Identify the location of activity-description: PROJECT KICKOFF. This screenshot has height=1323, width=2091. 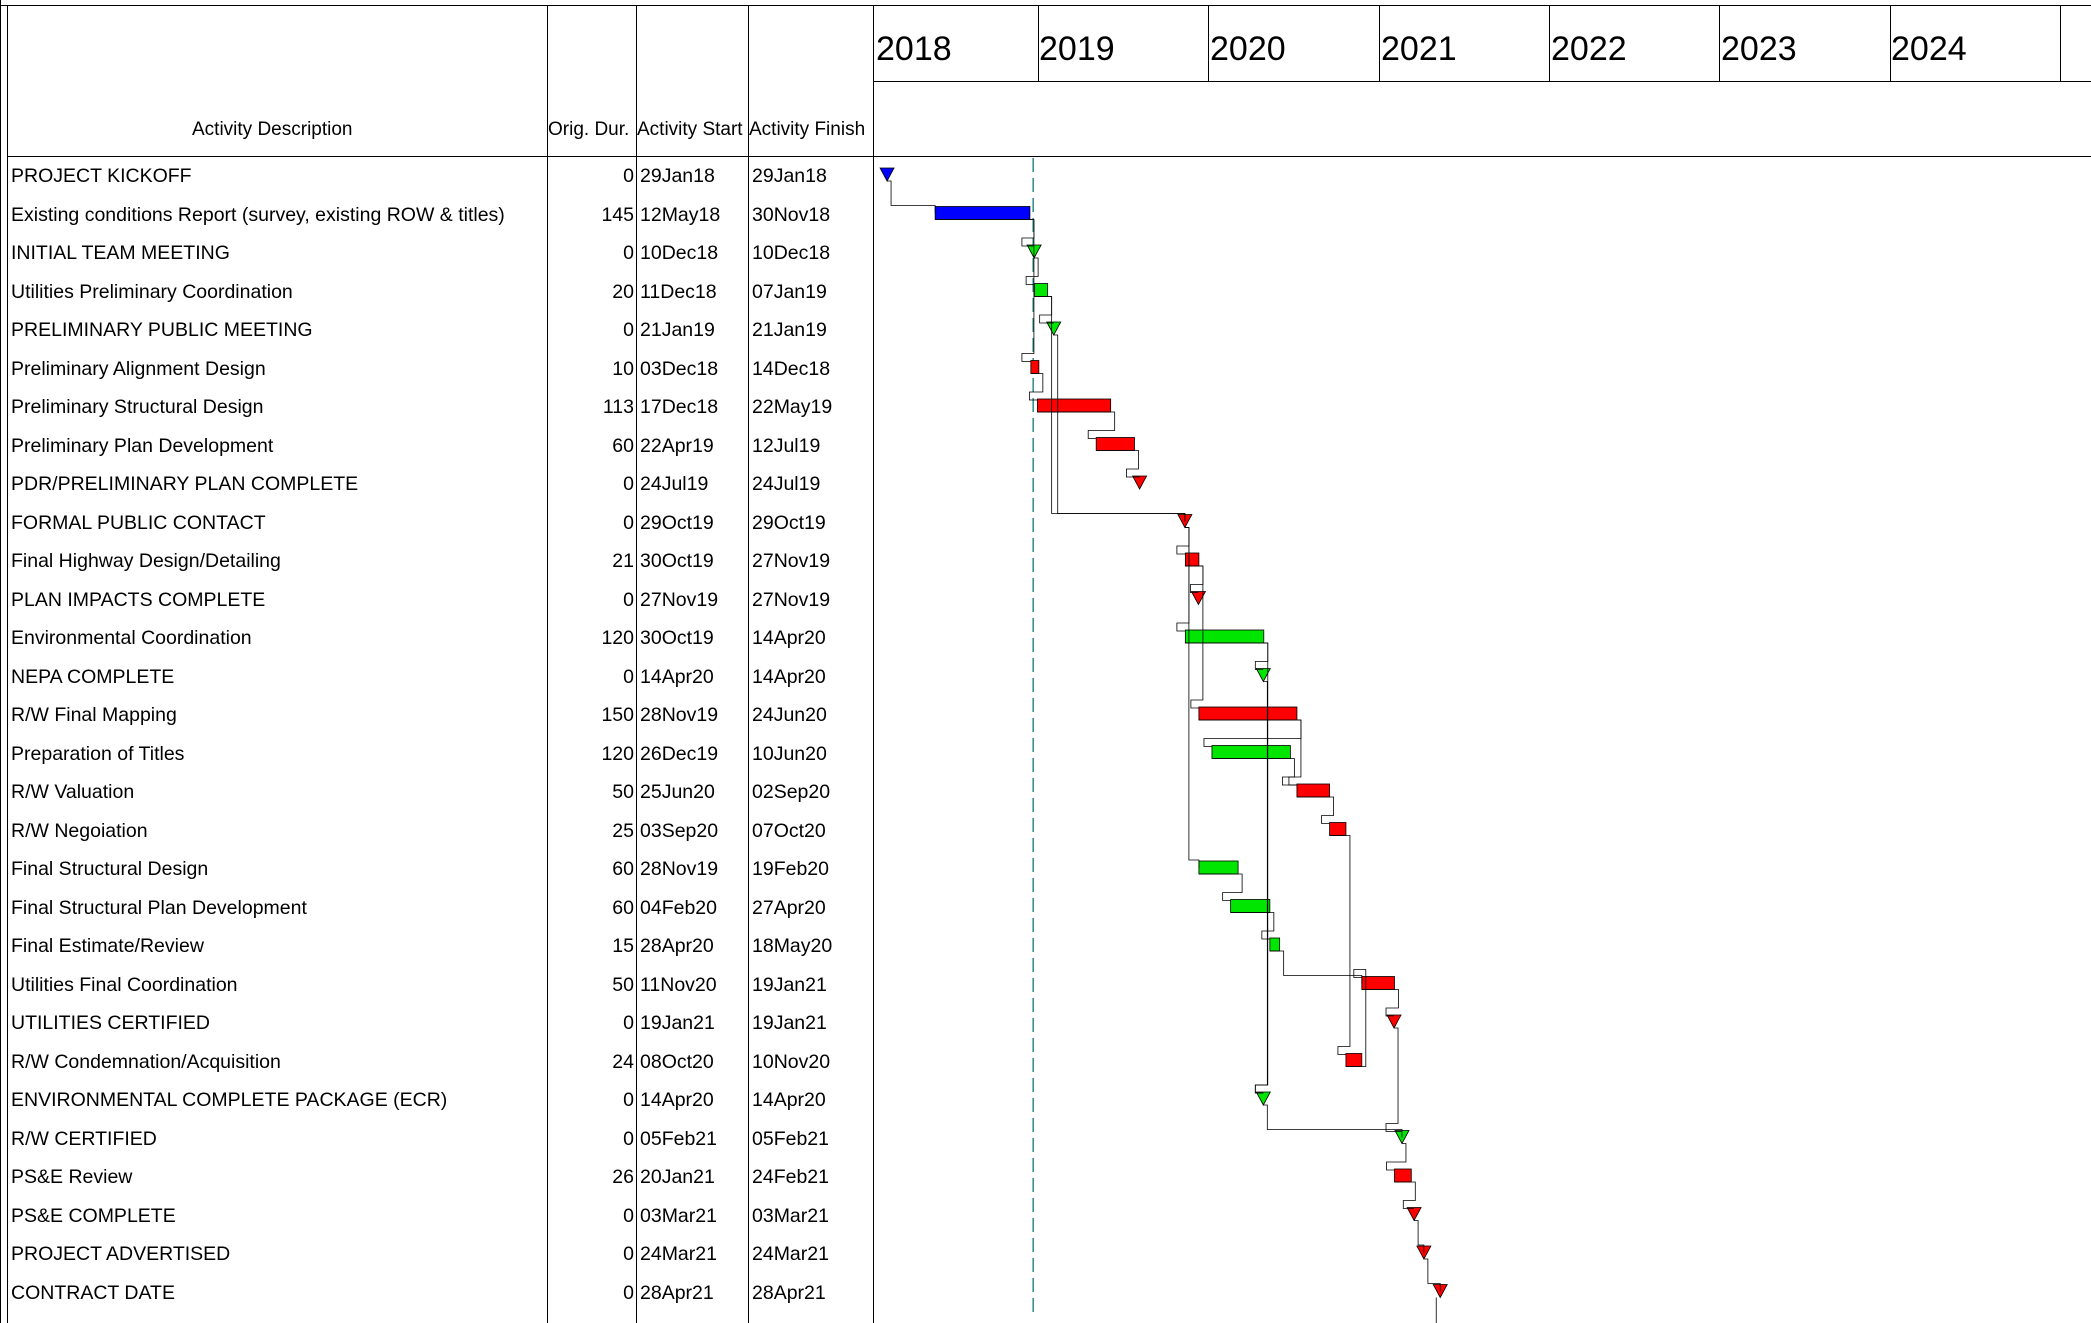
(101, 176).